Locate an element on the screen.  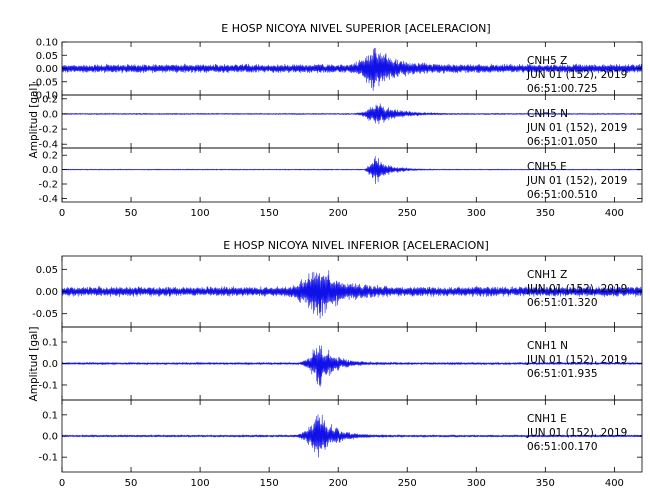
y-axis-label-superior: Amplitud [gal] is located at coordinates (34, 121).